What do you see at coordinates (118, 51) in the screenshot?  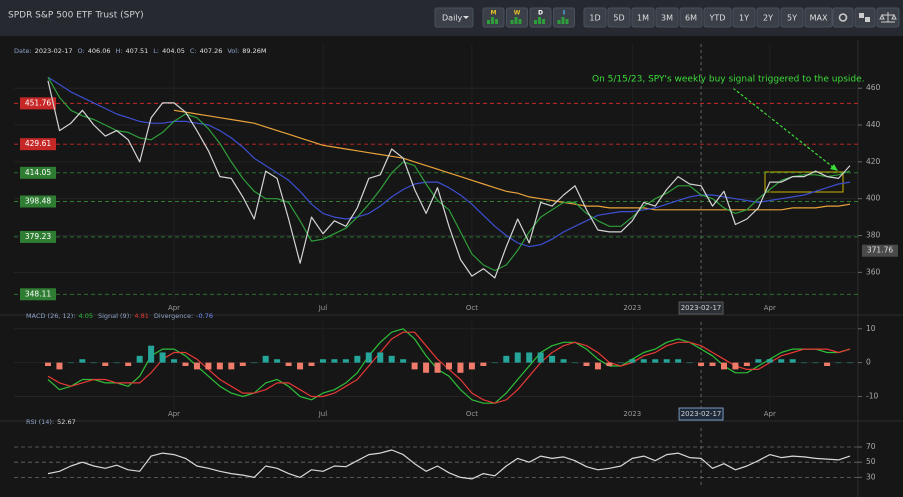 I see `info-label: H:` at bounding box center [118, 51].